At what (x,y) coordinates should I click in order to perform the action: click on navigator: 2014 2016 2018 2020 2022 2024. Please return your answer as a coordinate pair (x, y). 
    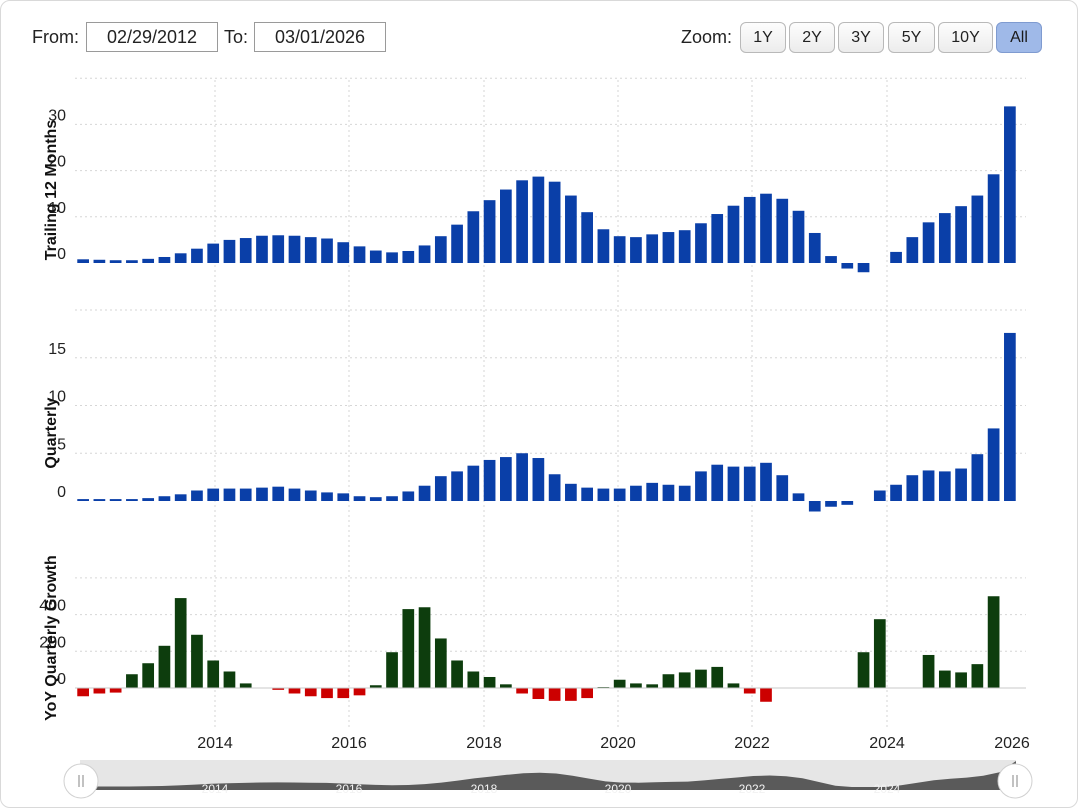
    Looking at the image, I should click on (548, 779).